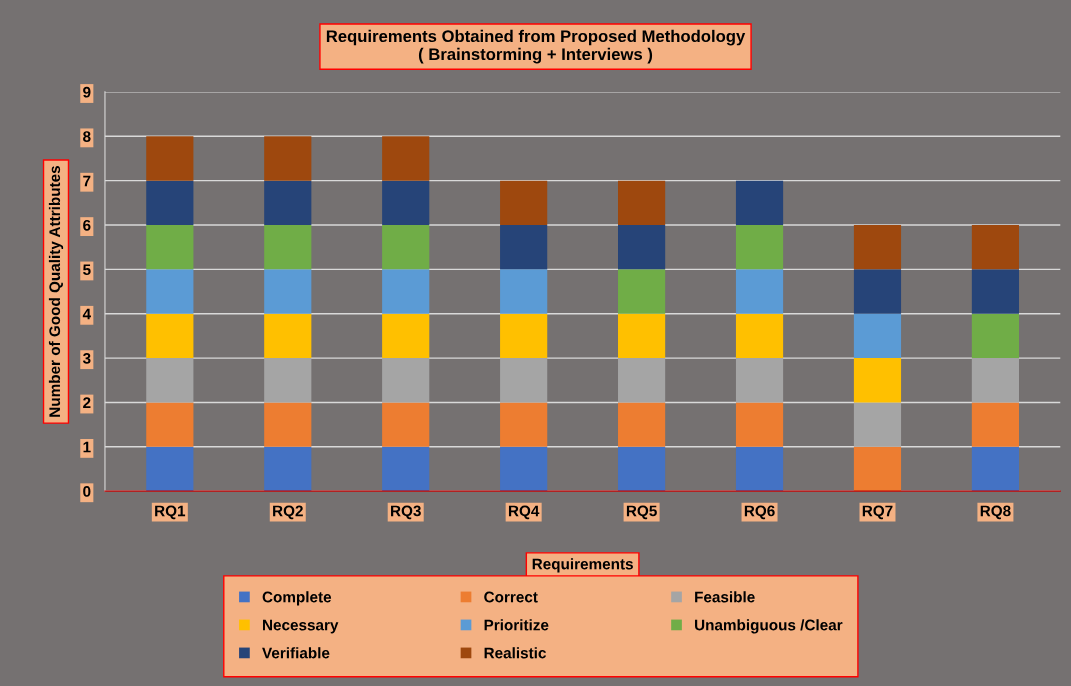 The width and height of the screenshot is (1071, 686). Describe the element at coordinates (582, 565) in the screenshot. I see `x-axis-title: Requirements` at that location.